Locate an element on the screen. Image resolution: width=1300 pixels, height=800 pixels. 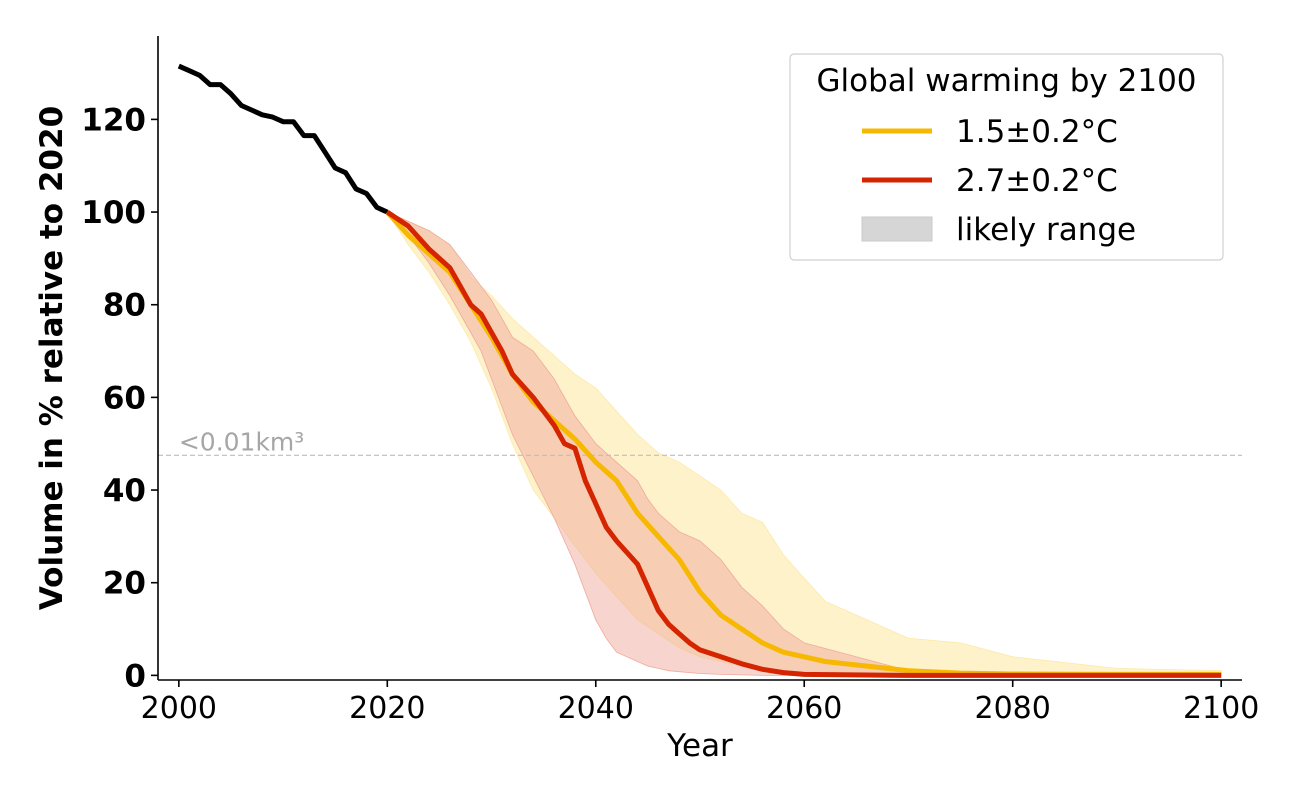
legend-entries: 1.5±0.2°C 2.7±0.2°C likely range is located at coordinates (998, 181).